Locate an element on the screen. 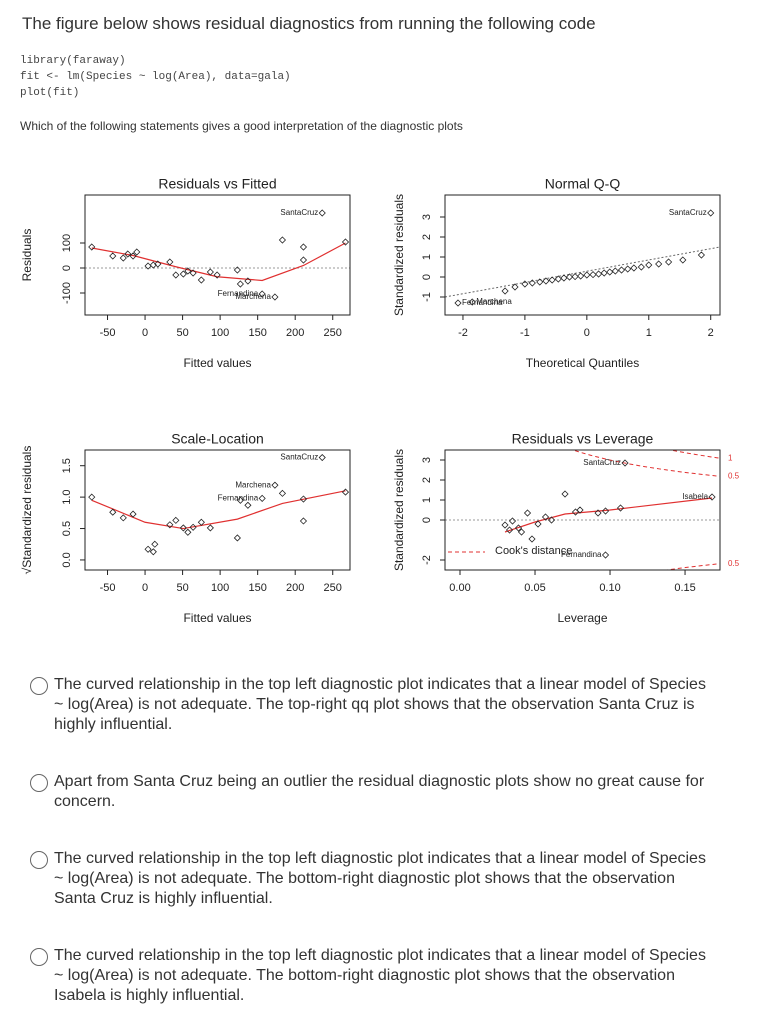 The width and height of the screenshot is (777, 1024). point-label: Marchena is located at coordinates (253, 484).